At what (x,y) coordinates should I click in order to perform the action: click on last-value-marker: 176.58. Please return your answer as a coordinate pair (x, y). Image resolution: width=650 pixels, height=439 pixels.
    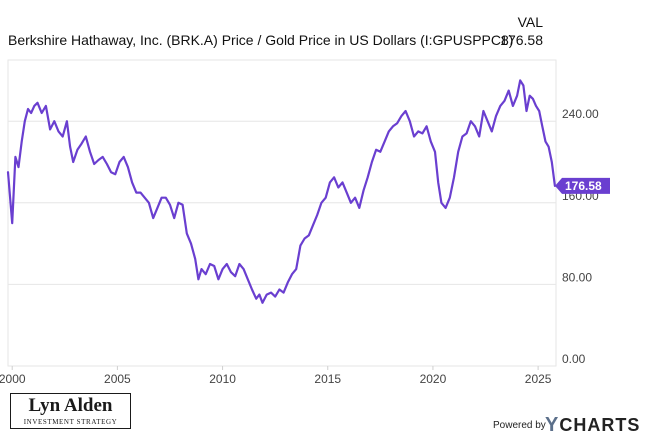
    Looking at the image, I should click on (582, 185).